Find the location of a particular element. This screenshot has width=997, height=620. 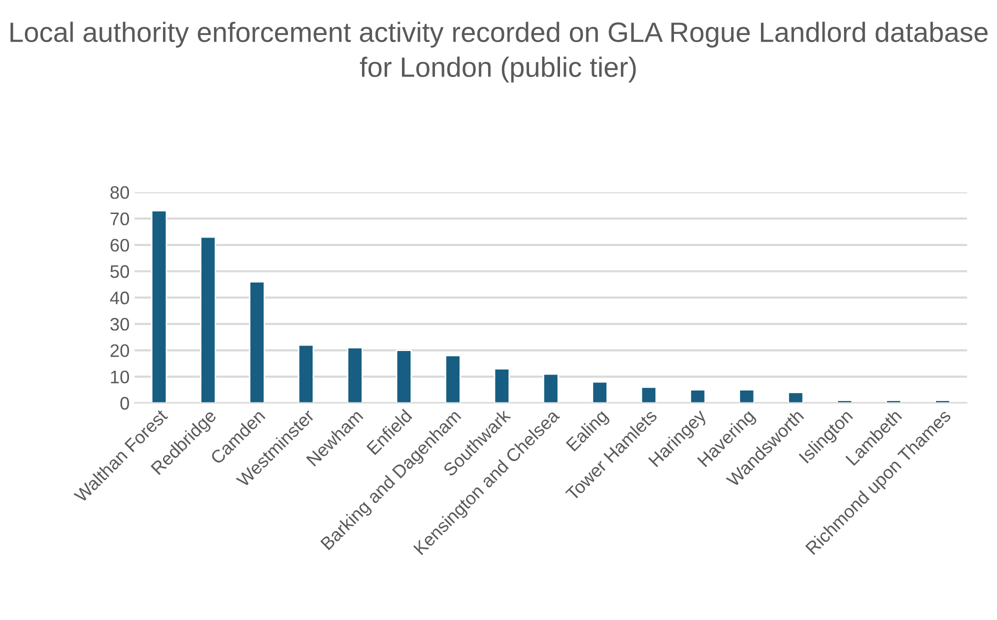

y-tick-label: 50 is located at coordinates (120, 271).